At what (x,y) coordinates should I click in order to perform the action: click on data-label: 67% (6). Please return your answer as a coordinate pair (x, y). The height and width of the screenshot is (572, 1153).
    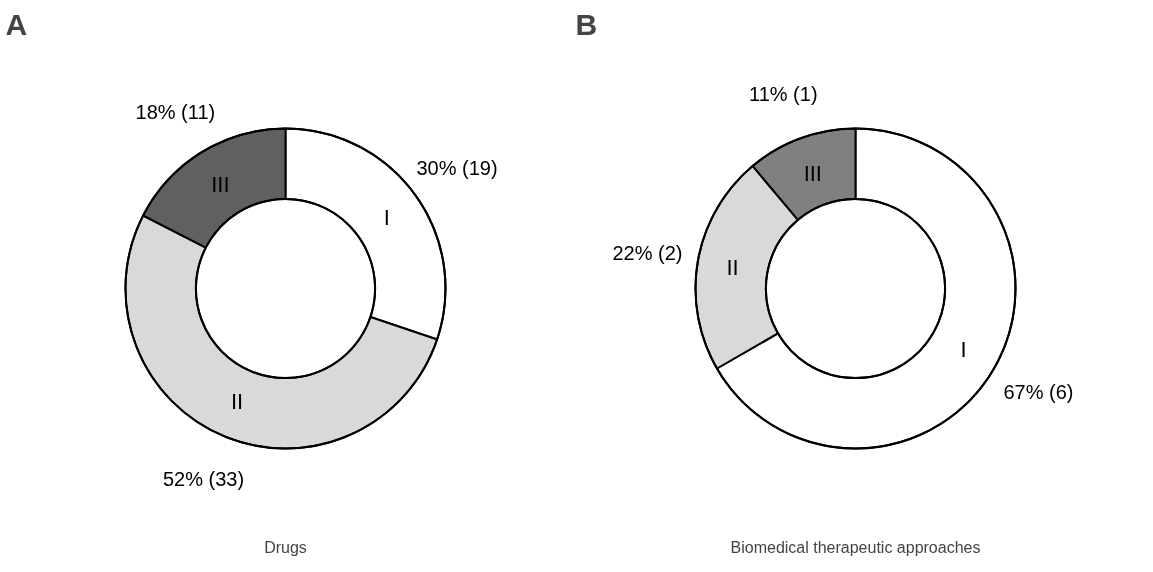
    Looking at the image, I should click on (1038, 391).